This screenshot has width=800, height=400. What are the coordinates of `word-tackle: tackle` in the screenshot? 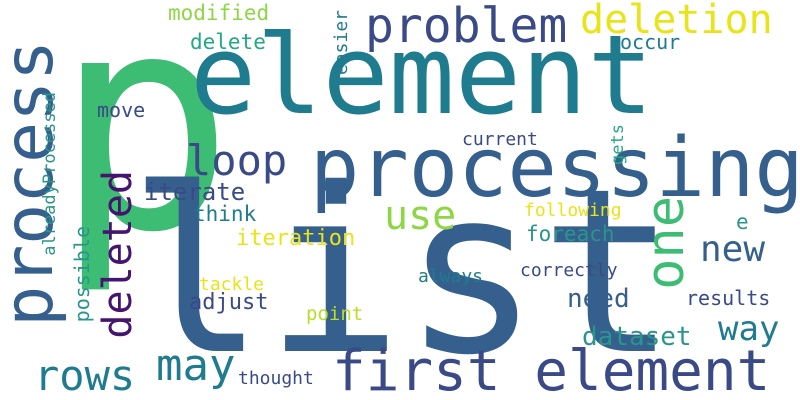 It's located at (232, 284).